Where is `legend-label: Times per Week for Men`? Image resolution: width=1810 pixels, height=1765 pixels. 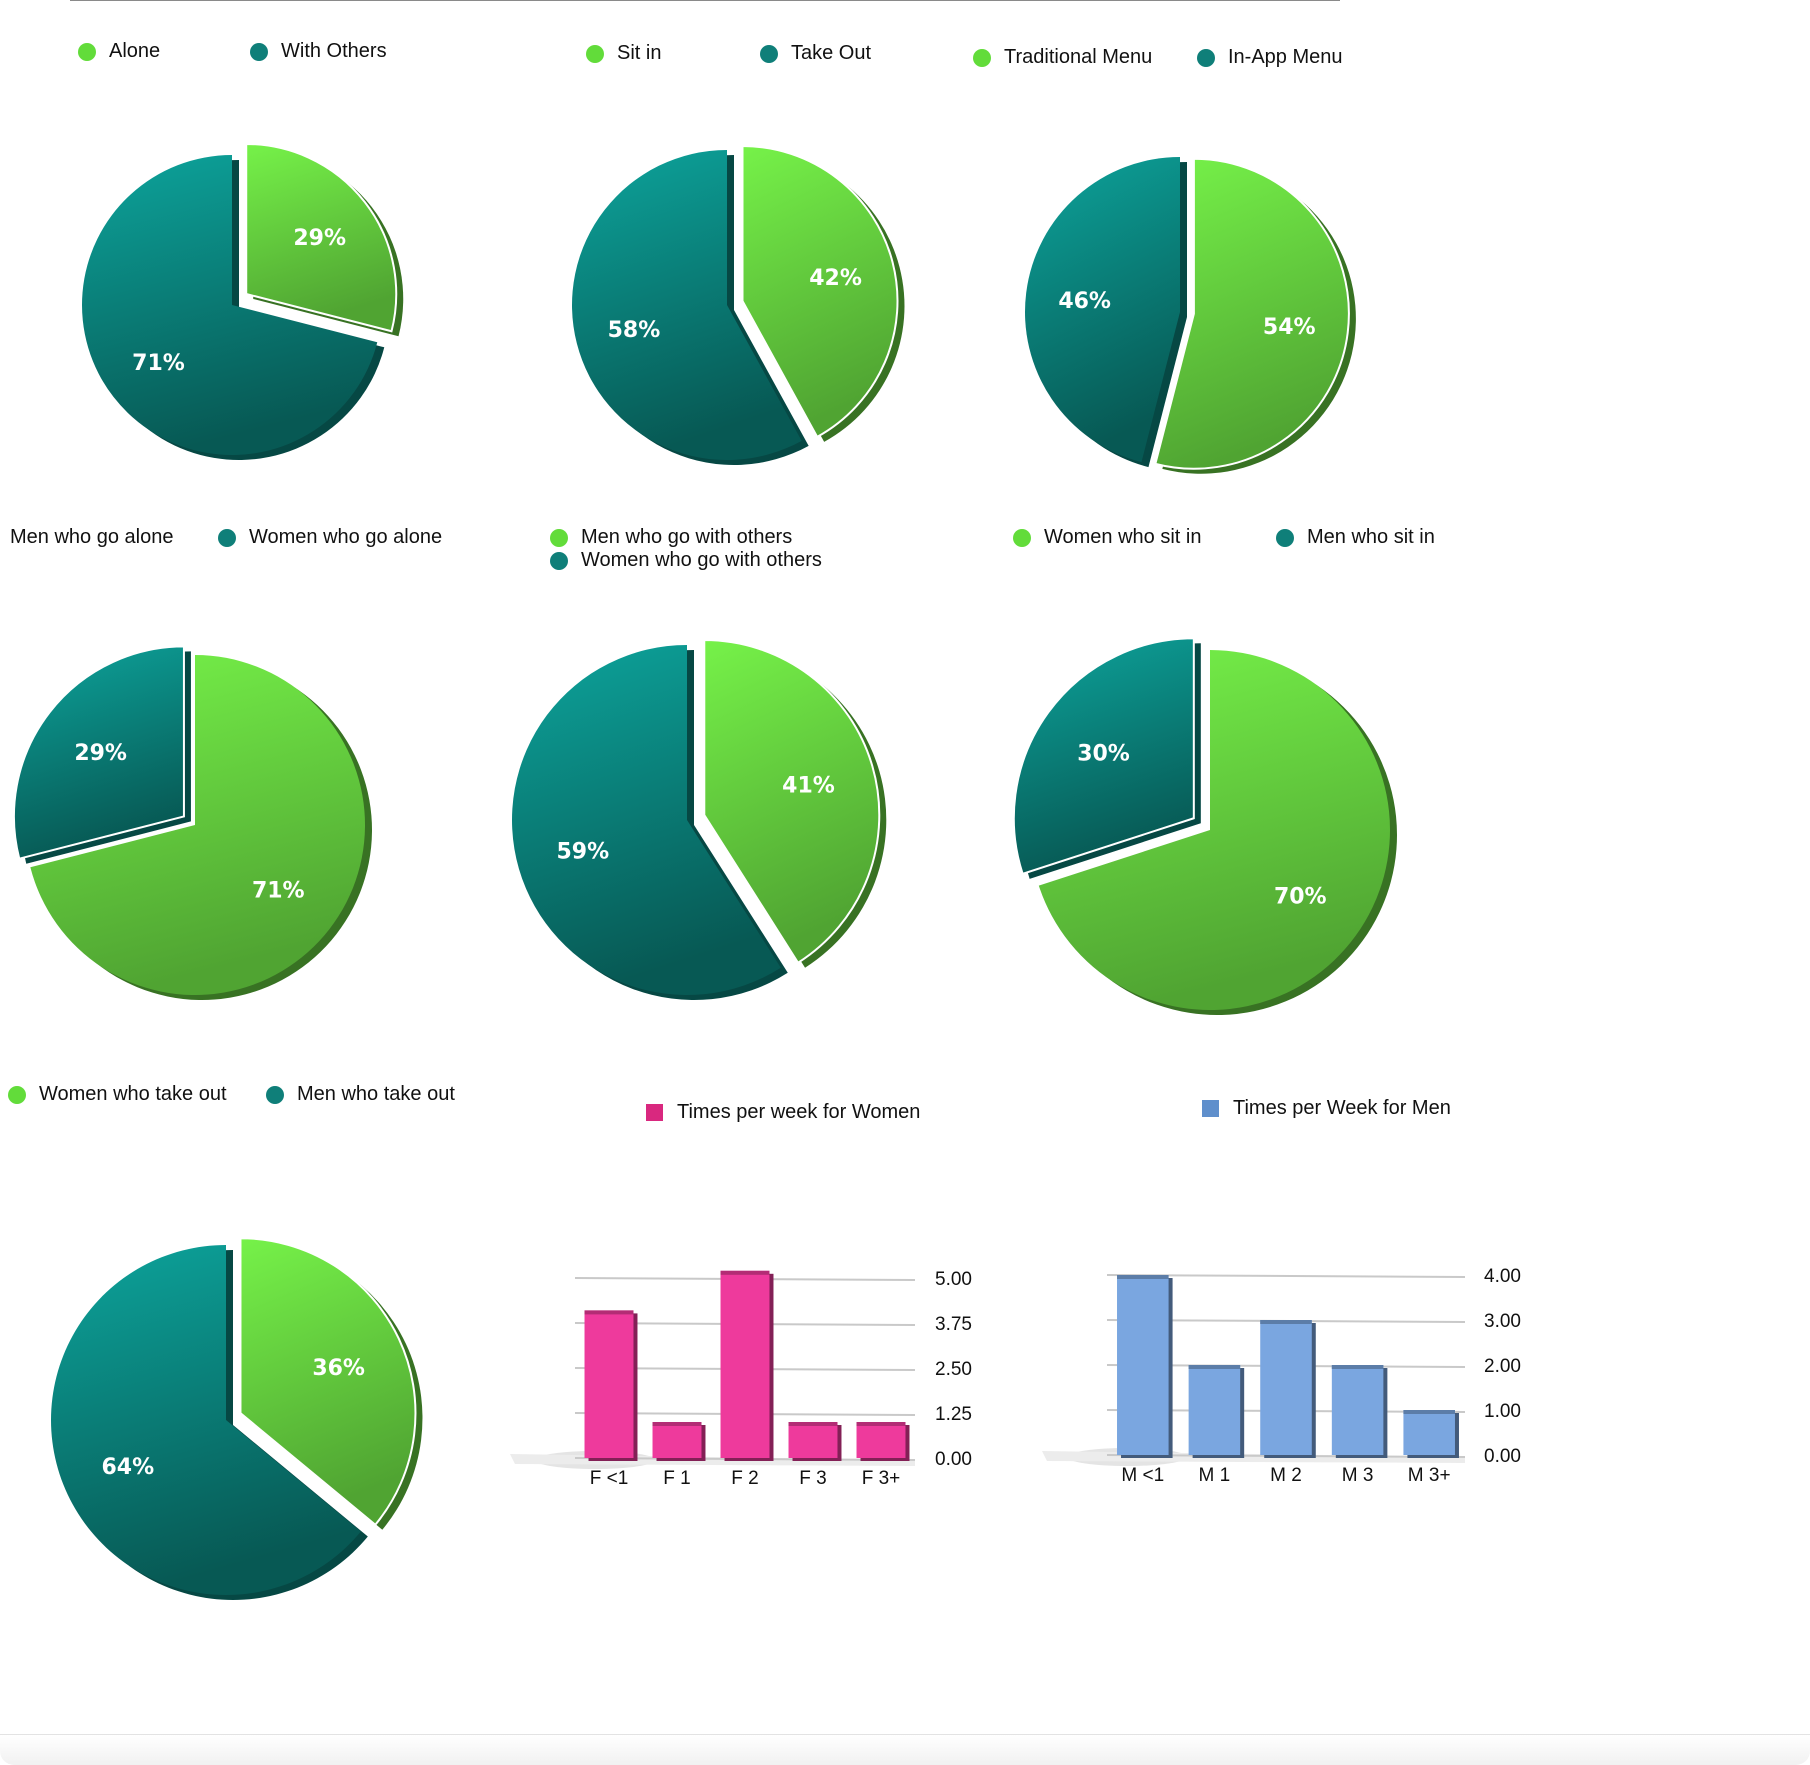 legend-label: Times per Week for Men is located at coordinates (1342, 1108).